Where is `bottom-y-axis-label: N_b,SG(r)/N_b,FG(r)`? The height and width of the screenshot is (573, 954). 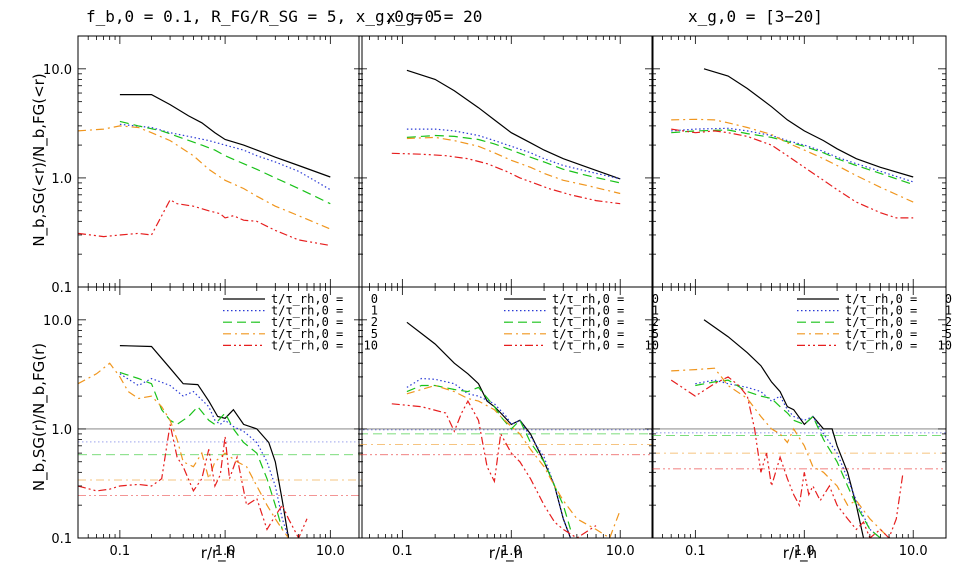 bottom-y-axis-label: N_b,SG(r)/N_b,FG(r) is located at coordinates (39, 417).